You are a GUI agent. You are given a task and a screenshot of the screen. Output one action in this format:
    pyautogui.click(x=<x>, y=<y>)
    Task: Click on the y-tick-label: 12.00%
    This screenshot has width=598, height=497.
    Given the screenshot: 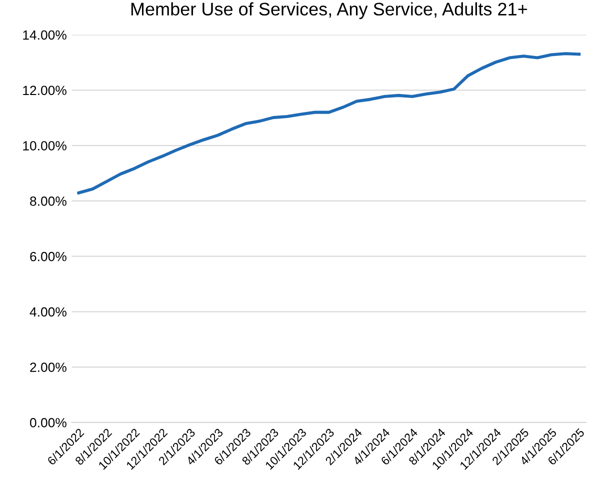 What is the action you would take?
    pyautogui.click(x=44, y=91)
    